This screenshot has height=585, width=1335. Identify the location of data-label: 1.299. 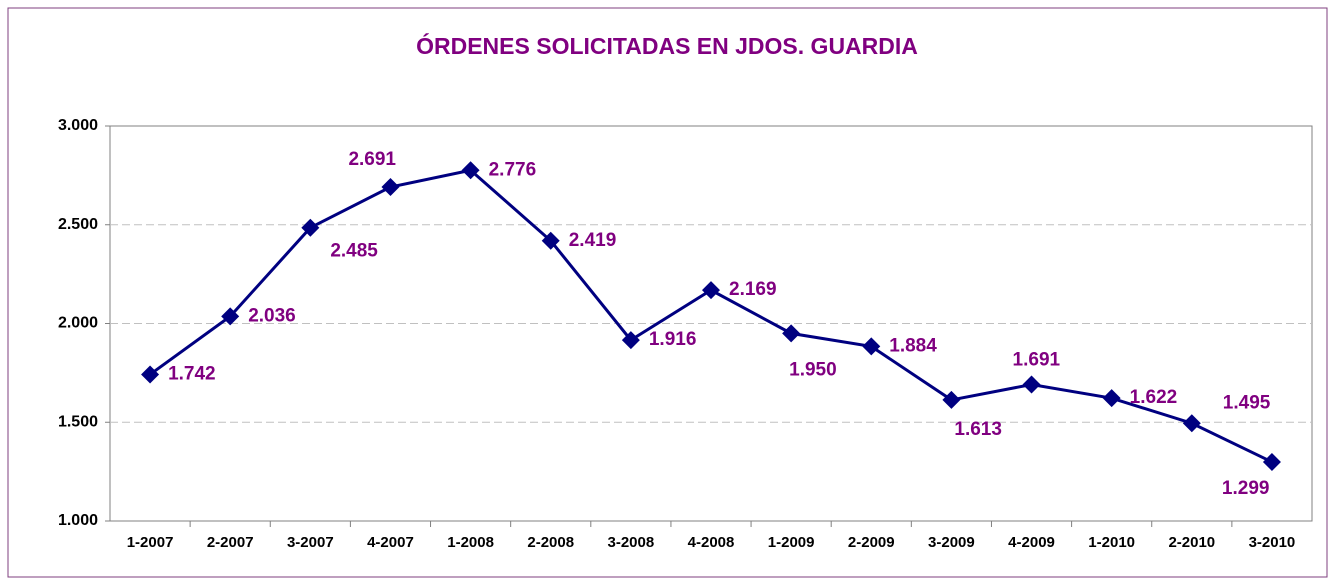
(1246, 488).